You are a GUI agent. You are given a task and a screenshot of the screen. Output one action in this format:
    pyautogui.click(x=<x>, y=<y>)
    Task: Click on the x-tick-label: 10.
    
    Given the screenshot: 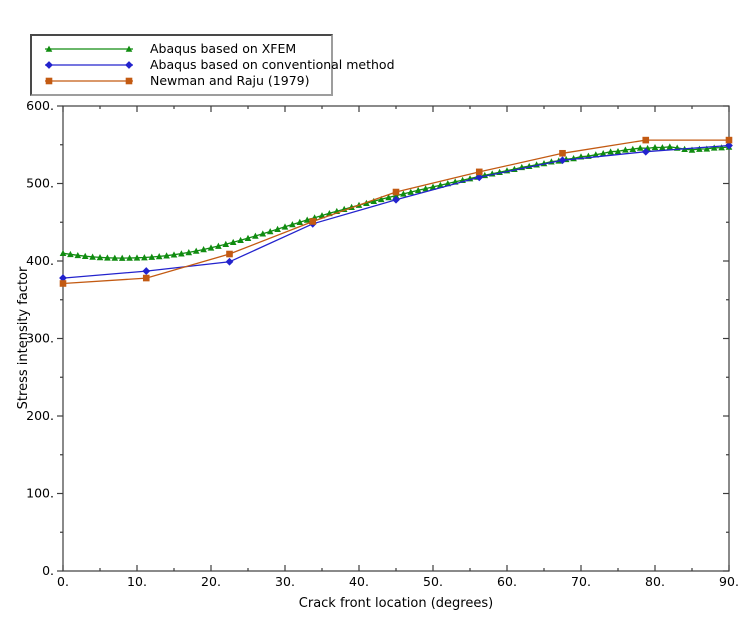 What is the action you would take?
    pyautogui.click(x=137, y=581)
    